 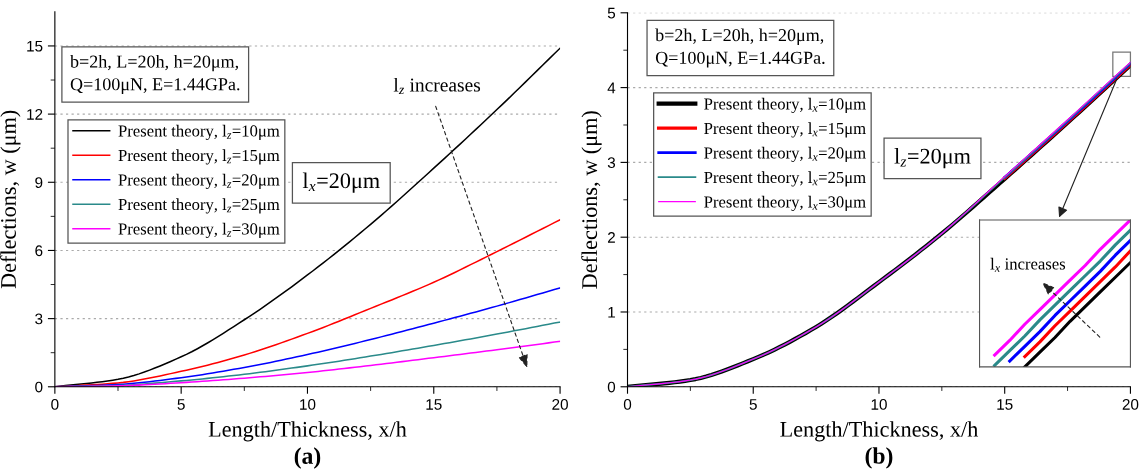 I want to click on legend-label: Present theory, l$_{x}$=25μm, so click(x=785, y=179).